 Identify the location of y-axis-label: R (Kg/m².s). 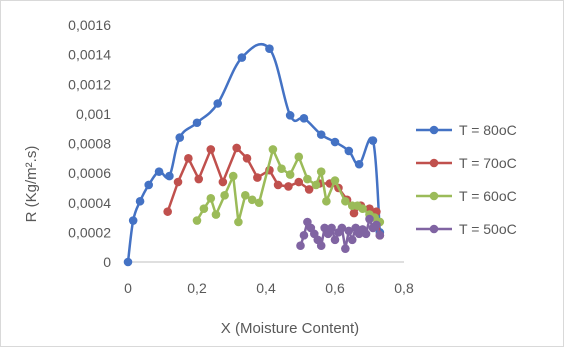
(31, 184).